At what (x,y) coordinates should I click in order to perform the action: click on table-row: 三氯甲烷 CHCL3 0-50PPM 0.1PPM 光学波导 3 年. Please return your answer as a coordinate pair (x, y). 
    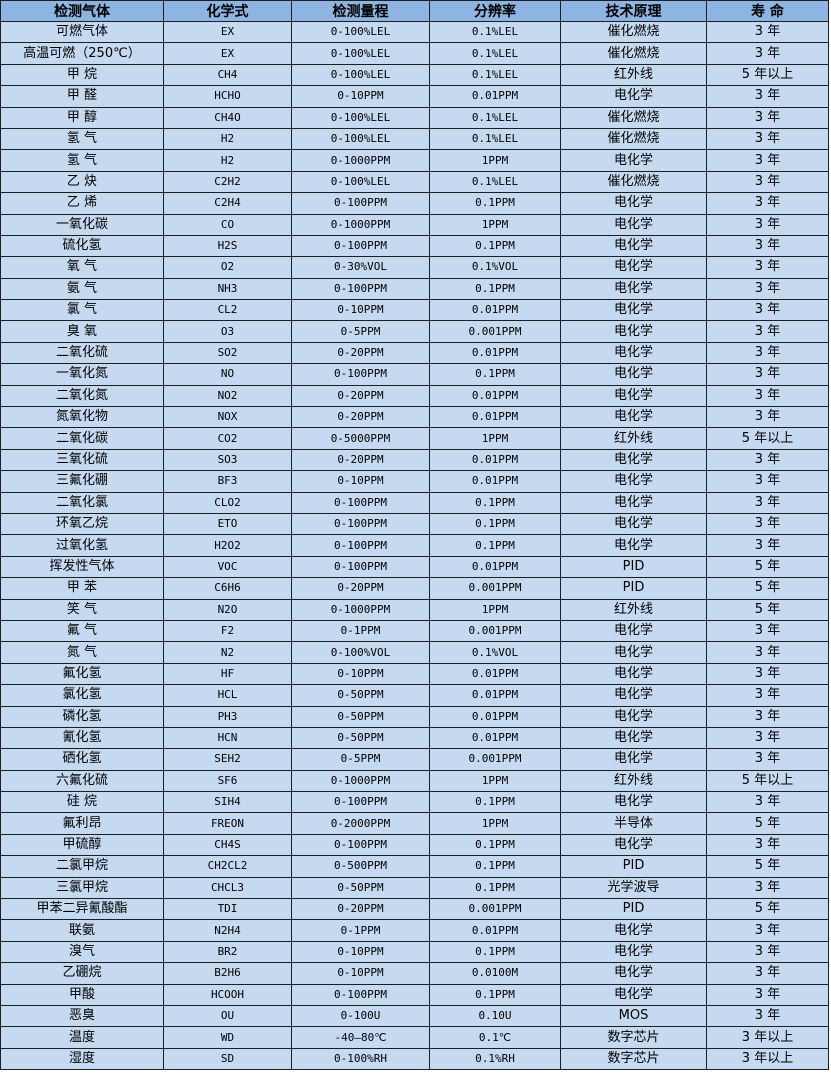
    Looking at the image, I should click on (414, 888).